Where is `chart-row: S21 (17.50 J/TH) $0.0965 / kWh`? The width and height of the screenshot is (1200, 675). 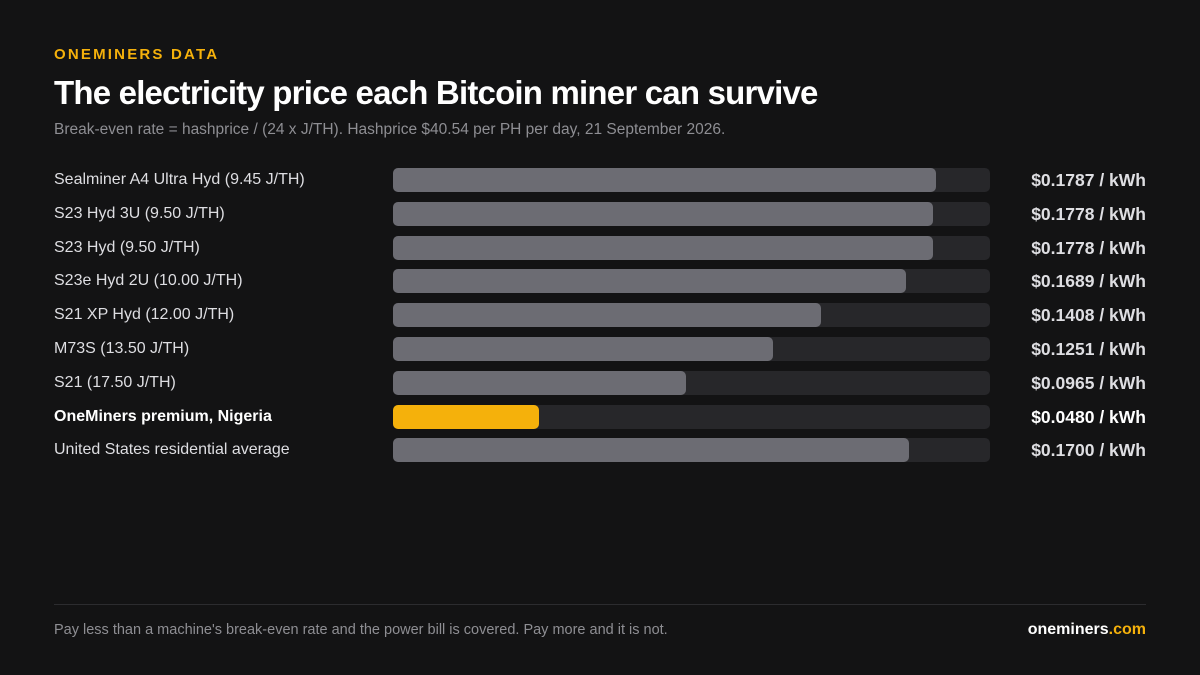 chart-row: S21 (17.50 J/TH) $0.0965 / kWh is located at coordinates (600, 382).